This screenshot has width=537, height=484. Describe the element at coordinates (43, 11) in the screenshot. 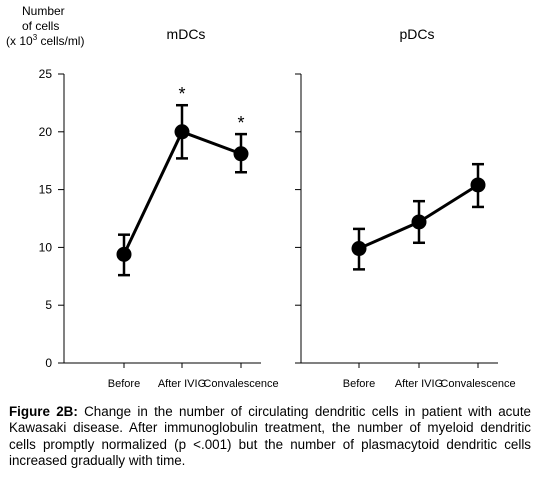

I see `y-axis-title-line-1: Number` at that location.